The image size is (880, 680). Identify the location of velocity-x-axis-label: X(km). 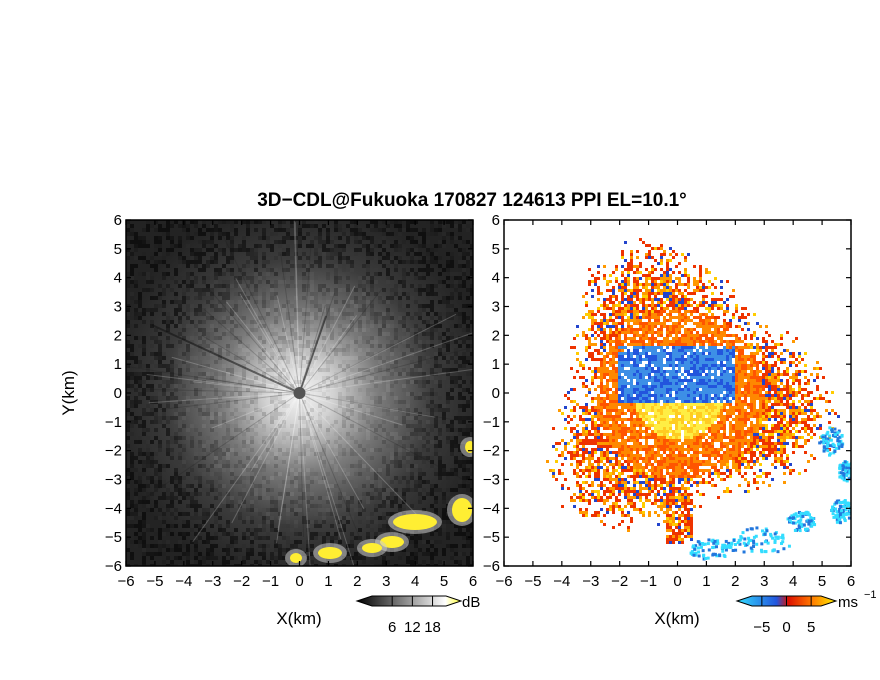
(676, 618).